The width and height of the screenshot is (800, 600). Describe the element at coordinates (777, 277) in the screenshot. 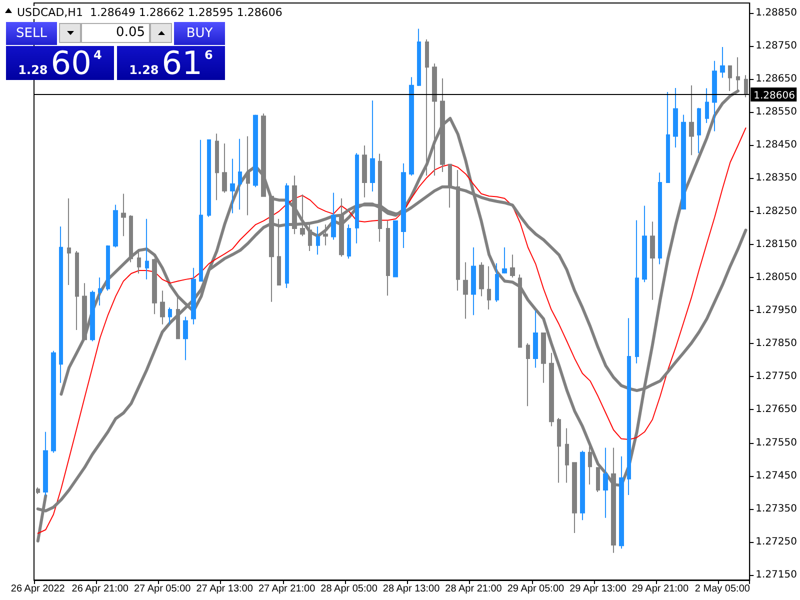

I see `y-tick-label: 1.28050` at that location.